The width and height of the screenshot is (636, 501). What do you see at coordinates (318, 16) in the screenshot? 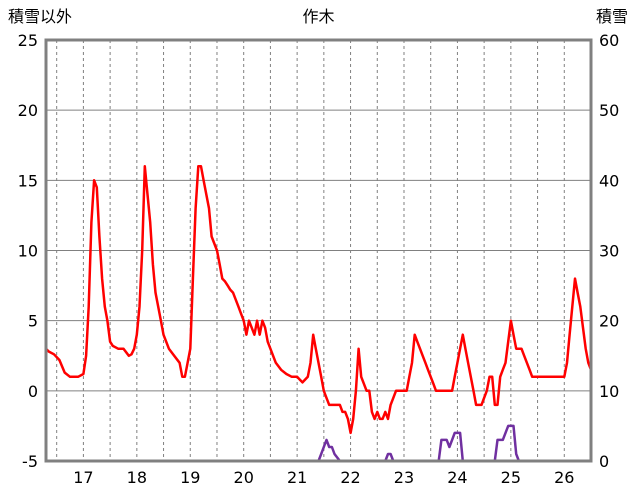
I see `chart-title: 作木` at bounding box center [318, 16].